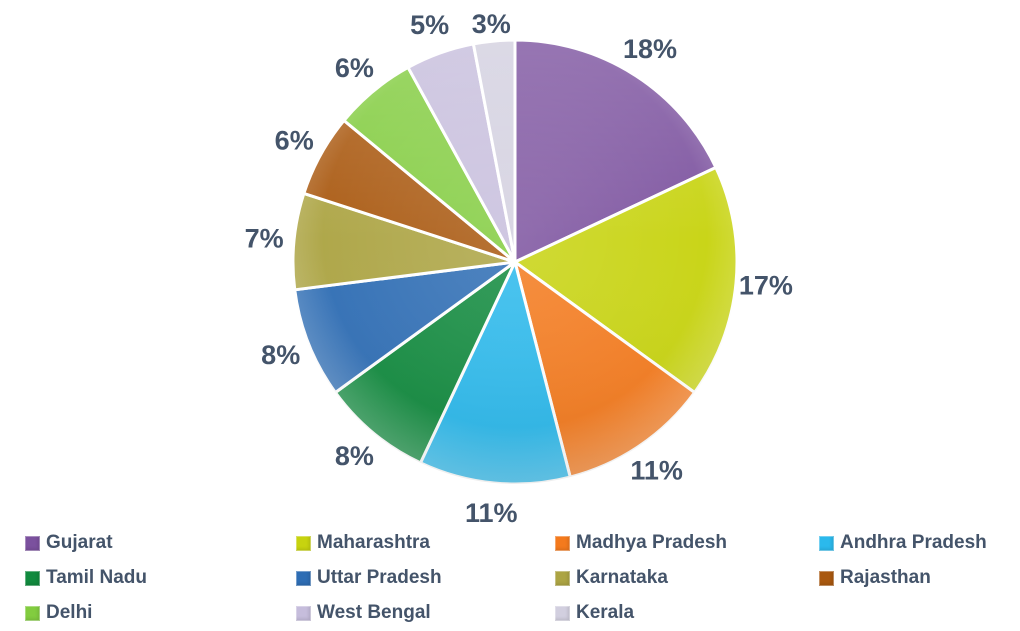  Describe the element at coordinates (687, 613) in the screenshot. I see `legend-item-kerala: Kerala` at that location.